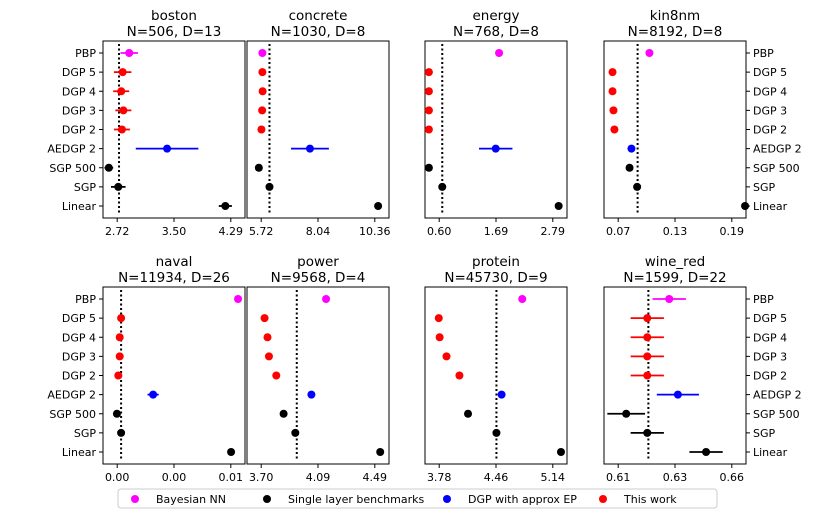 This screenshot has width=830, height=509. I want to click on x-tick-label: 0.01, so click(231, 477).